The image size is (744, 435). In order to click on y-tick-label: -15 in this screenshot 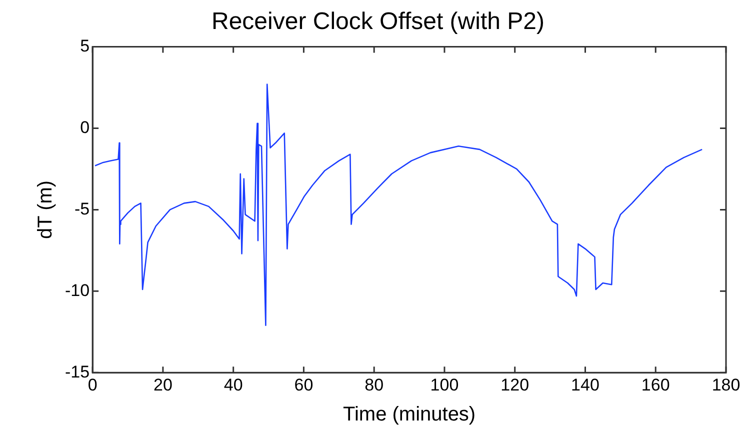, I will do `click(77, 372)`.